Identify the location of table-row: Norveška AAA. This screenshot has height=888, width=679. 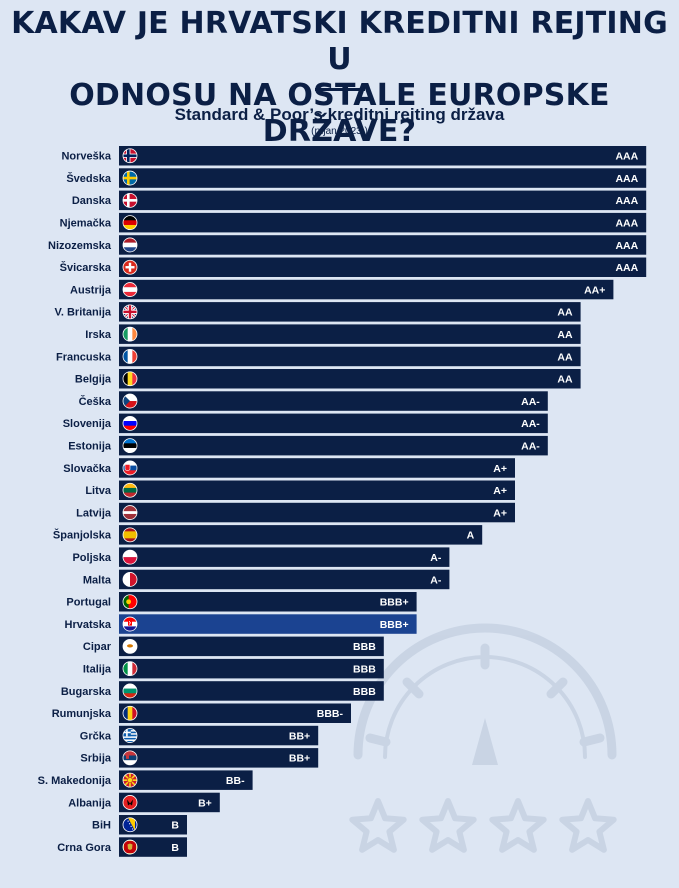
(354, 156).